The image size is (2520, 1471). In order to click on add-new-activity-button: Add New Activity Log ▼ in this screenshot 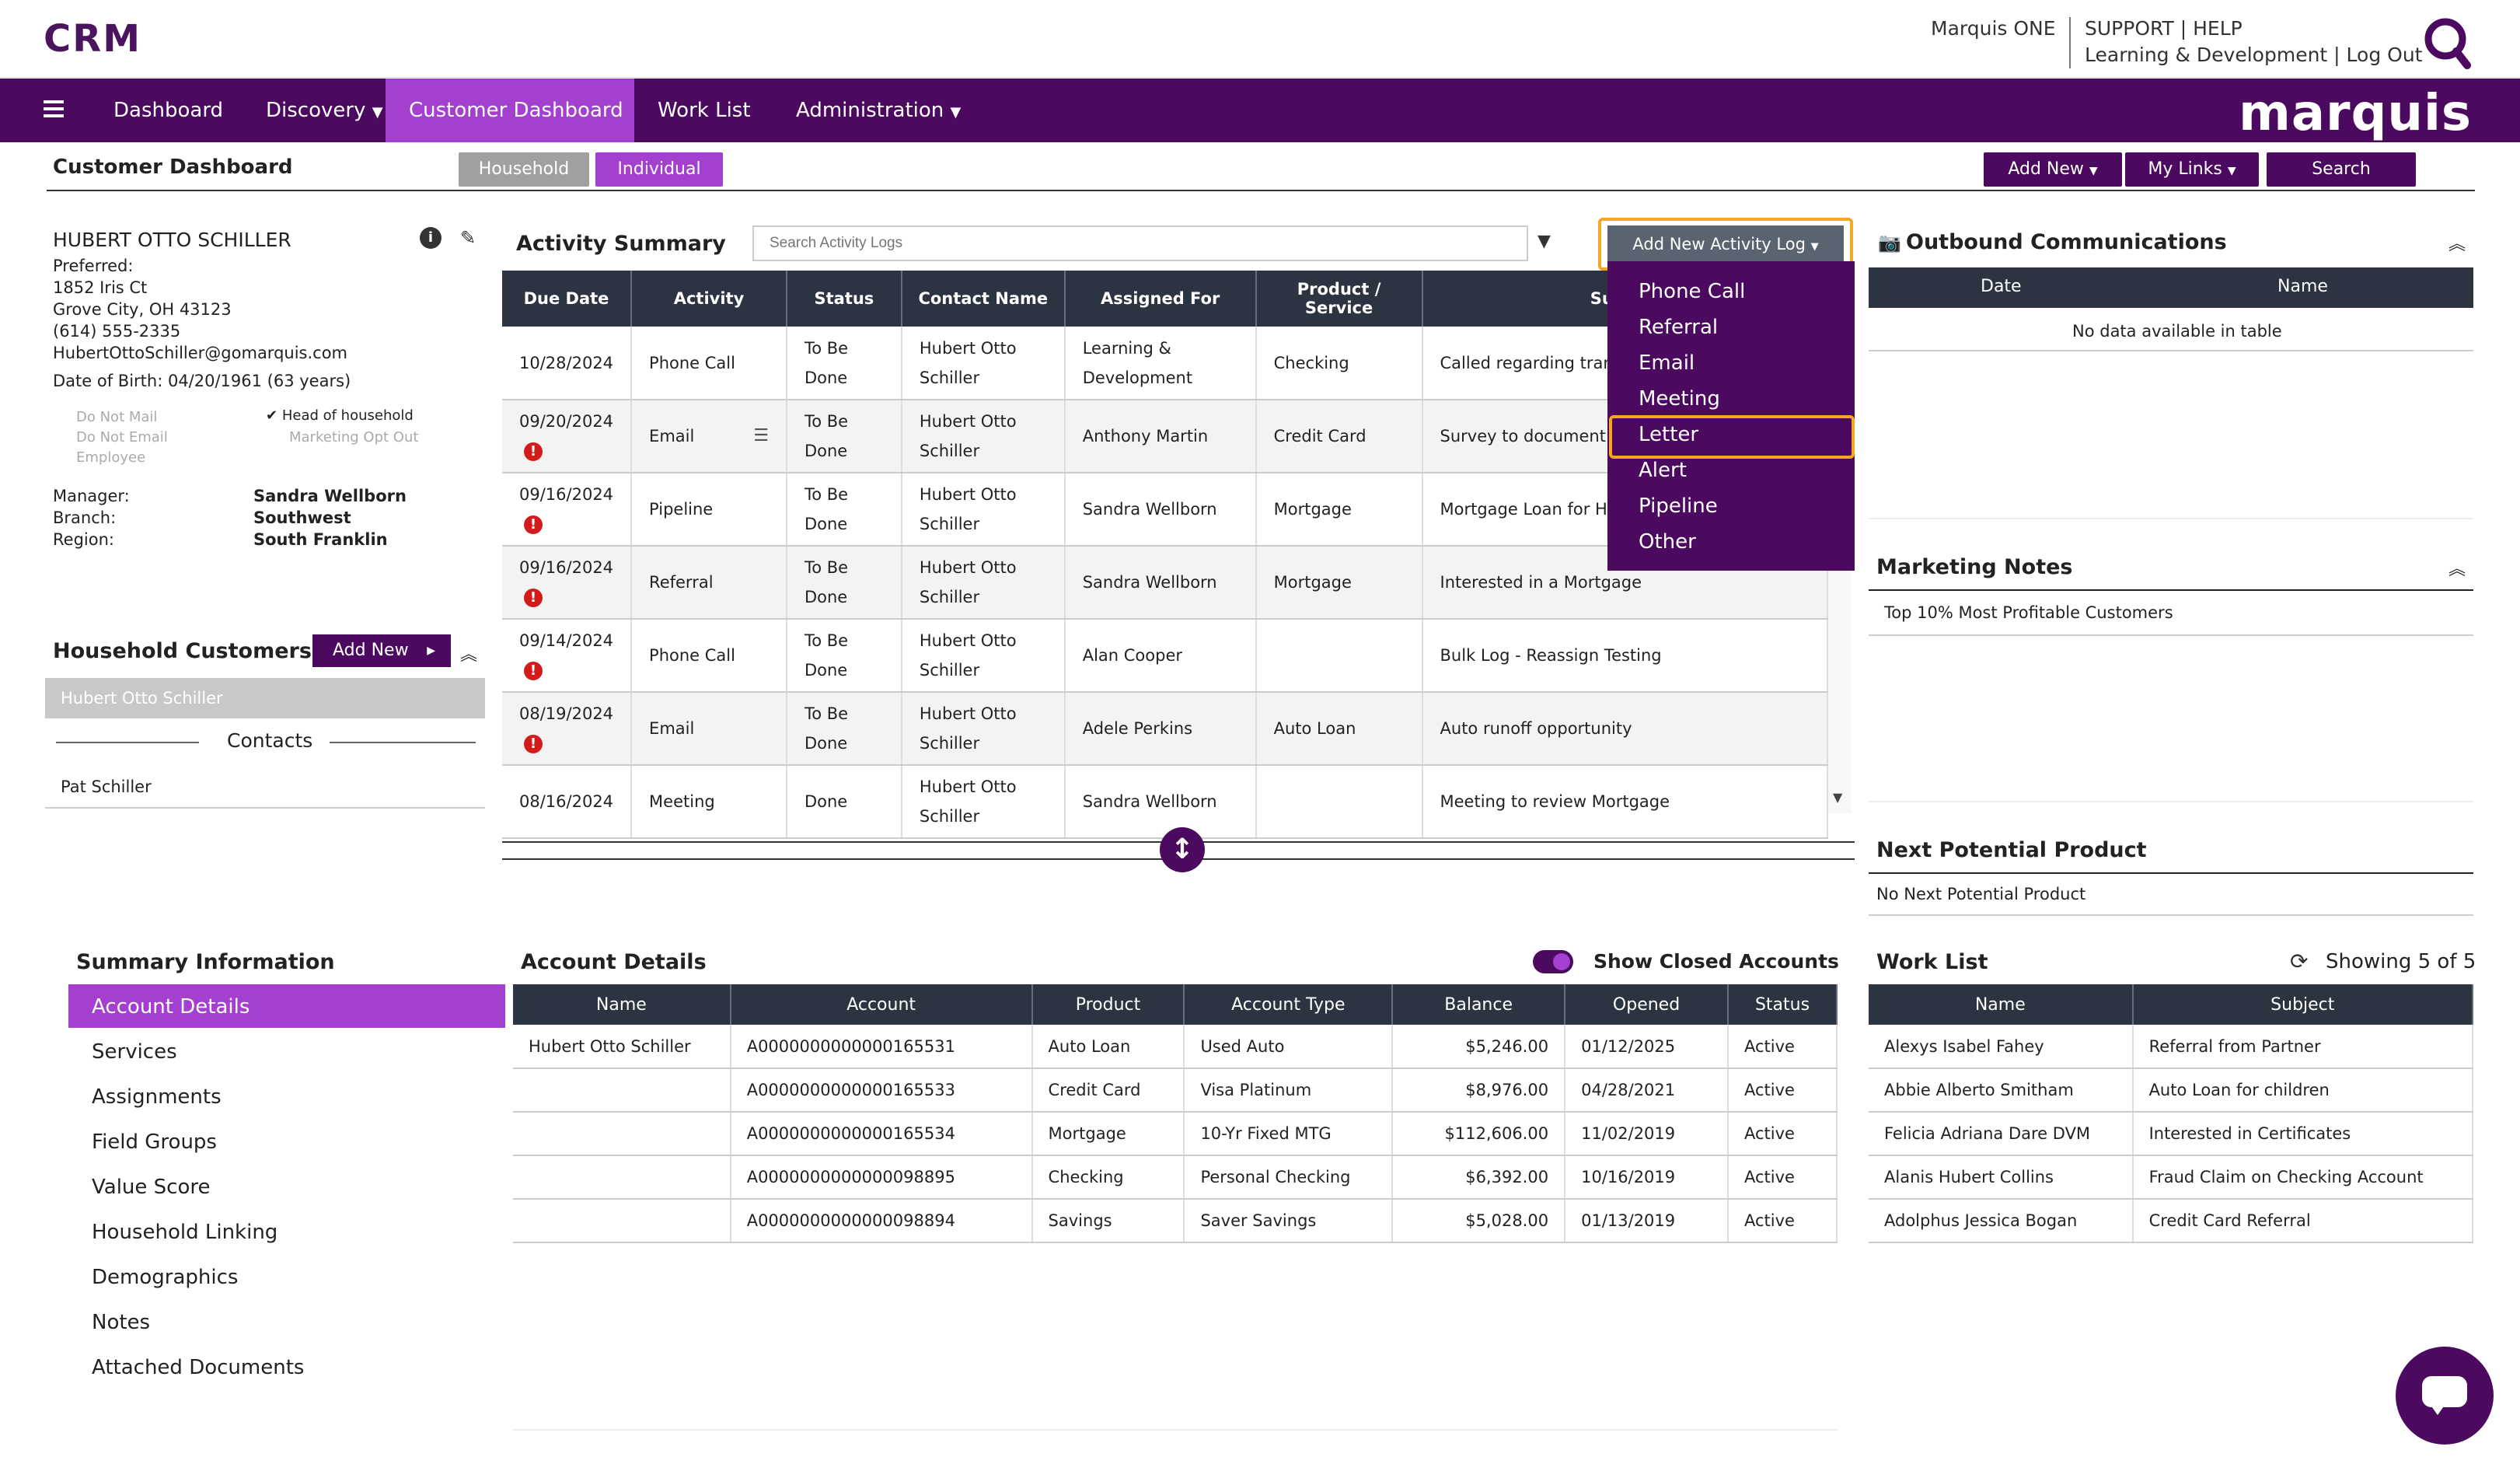, I will do `click(1725, 244)`.